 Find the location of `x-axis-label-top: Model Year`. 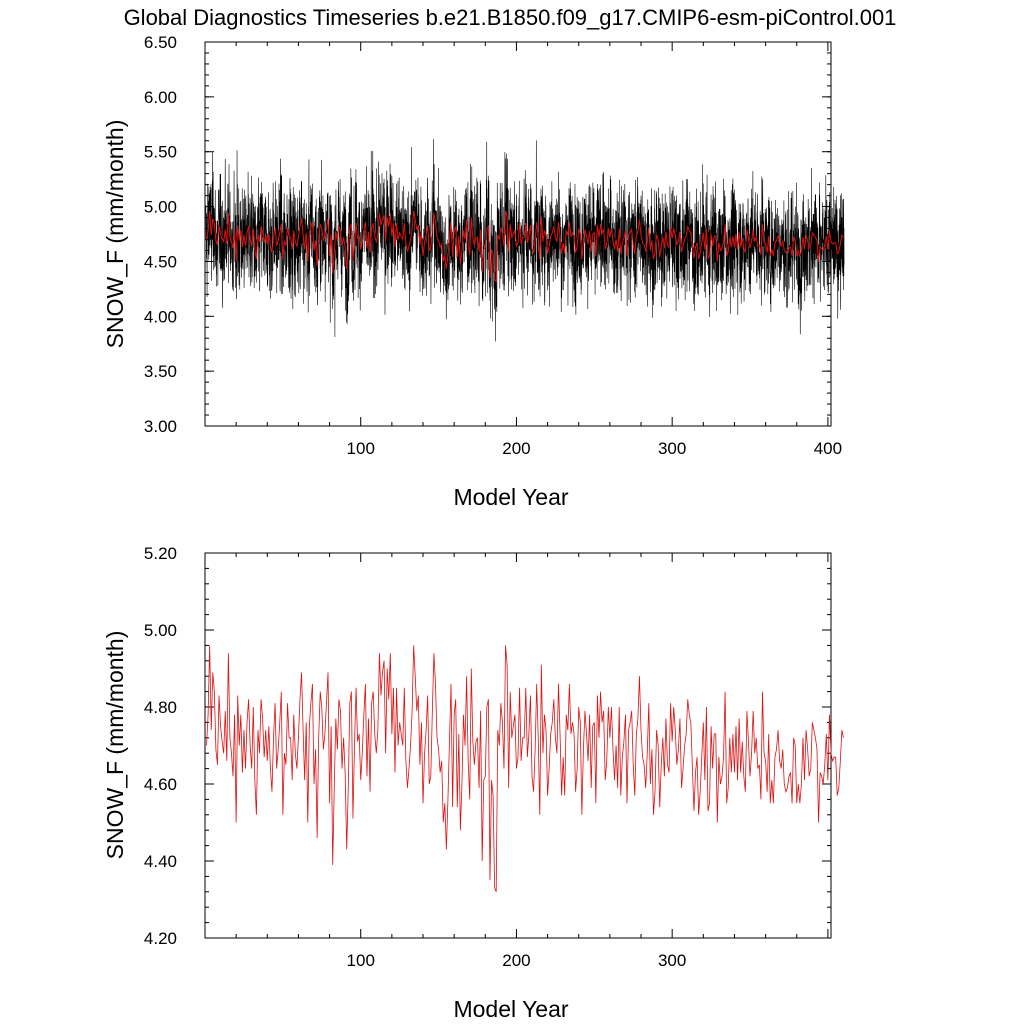

x-axis-label-top: Model Year is located at coordinates (510, 497).